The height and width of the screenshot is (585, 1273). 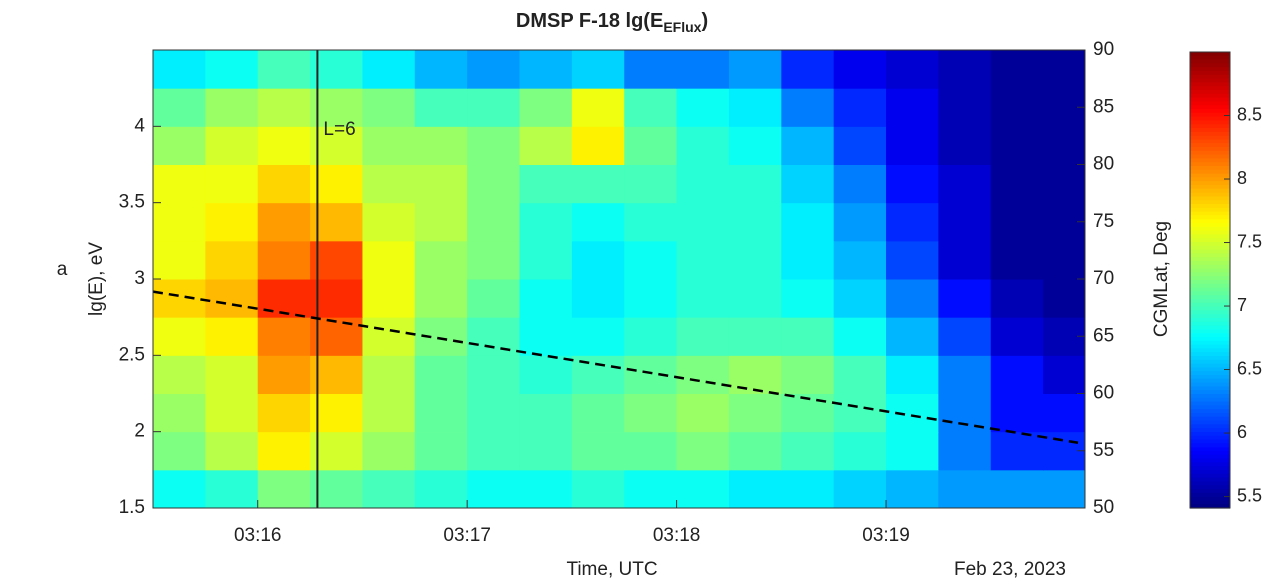 What do you see at coordinates (1242, 432) in the screenshot?
I see `colorbar-tick-label: 6` at bounding box center [1242, 432].